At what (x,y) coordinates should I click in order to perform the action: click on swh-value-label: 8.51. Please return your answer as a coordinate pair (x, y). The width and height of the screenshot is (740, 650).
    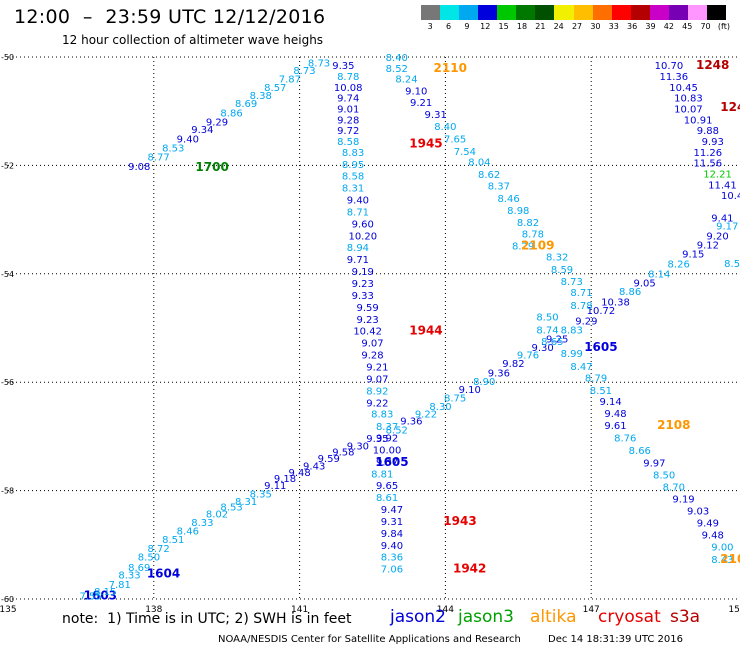
    Looking at the image, I should click on (173, 540).